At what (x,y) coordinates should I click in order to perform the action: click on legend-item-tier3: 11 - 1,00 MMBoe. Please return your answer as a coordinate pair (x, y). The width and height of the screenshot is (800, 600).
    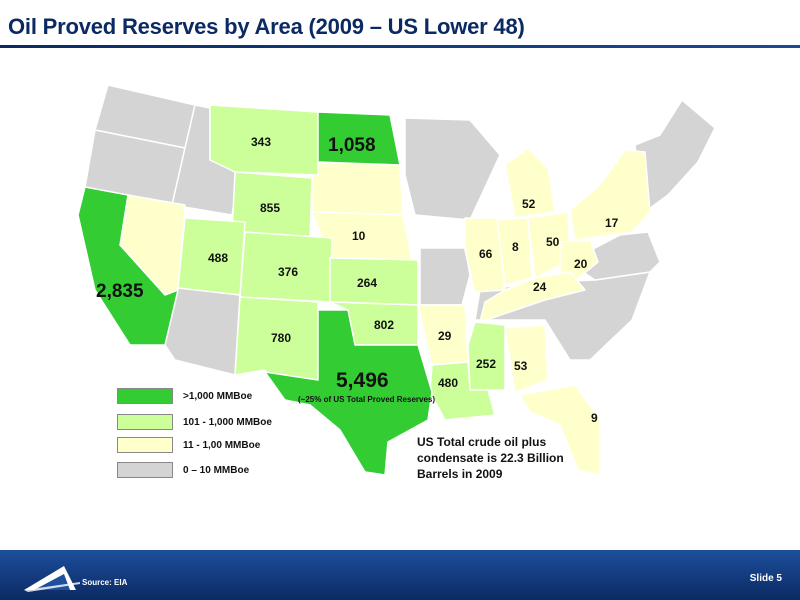
    Looking at the image, I should click on (188, 445).